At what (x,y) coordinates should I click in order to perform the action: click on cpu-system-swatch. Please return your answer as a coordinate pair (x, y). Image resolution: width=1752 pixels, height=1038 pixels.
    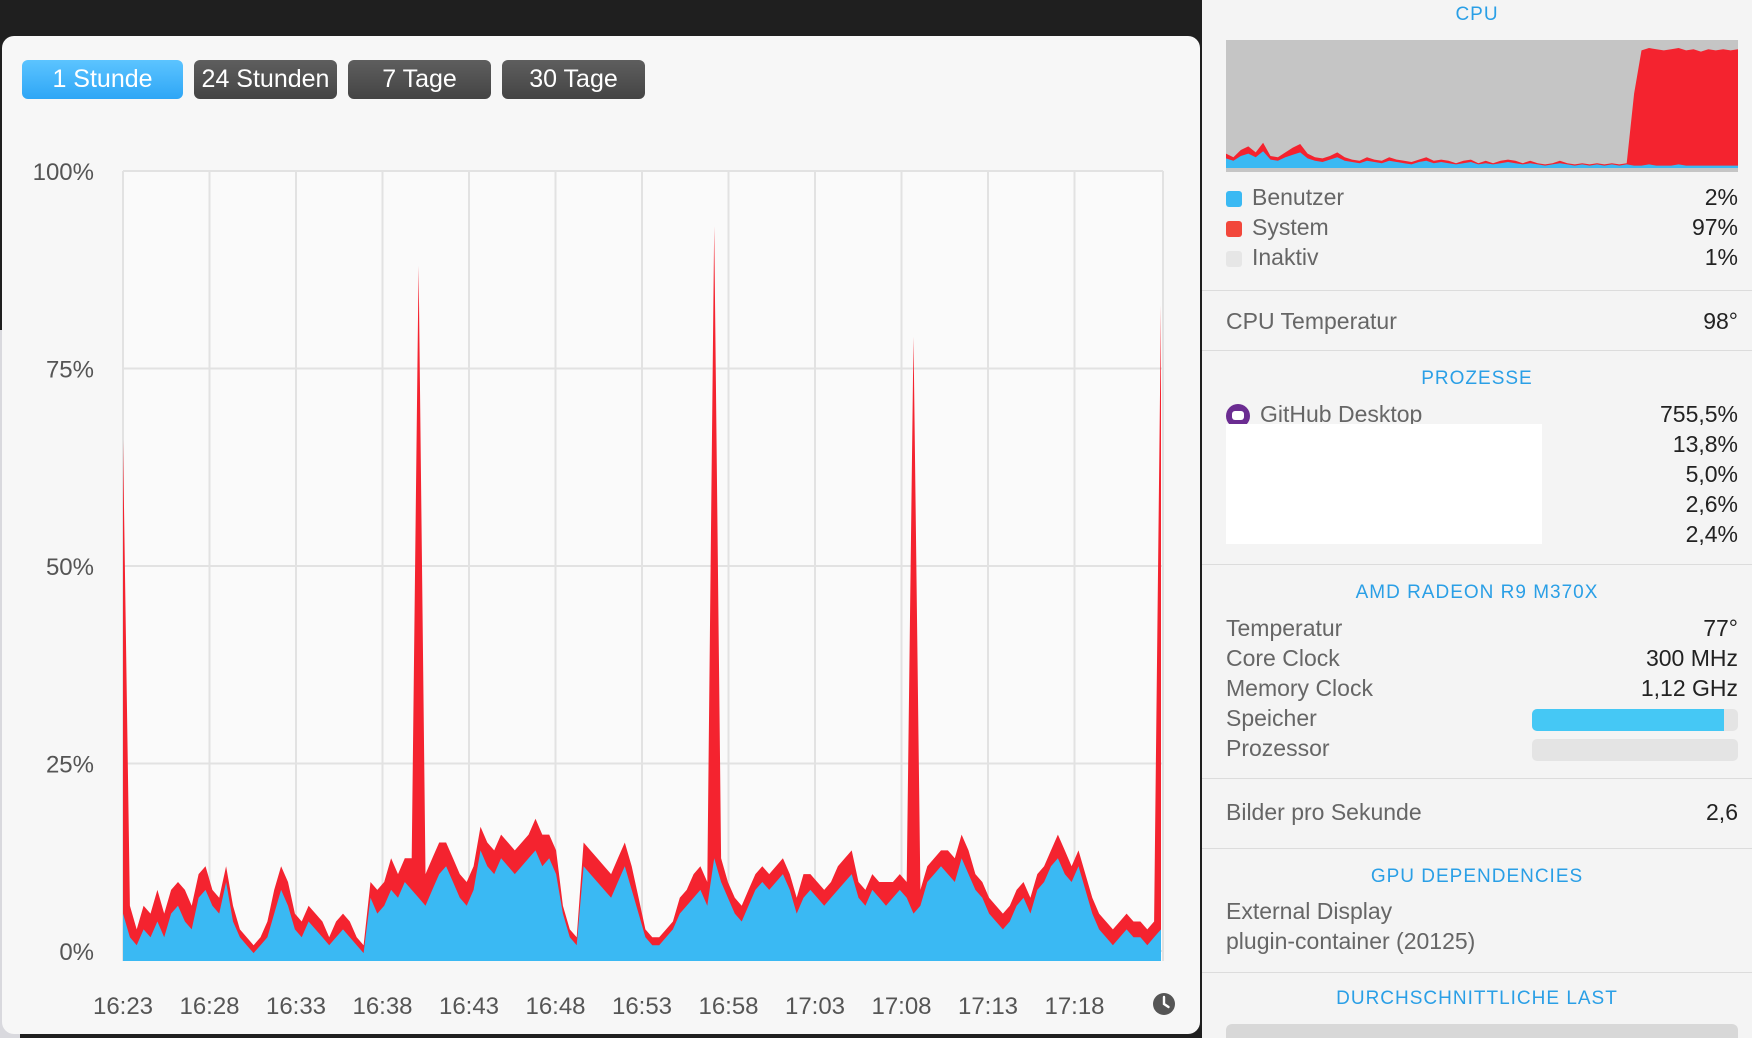
    Looking at the image, I should click on (1234, 229).